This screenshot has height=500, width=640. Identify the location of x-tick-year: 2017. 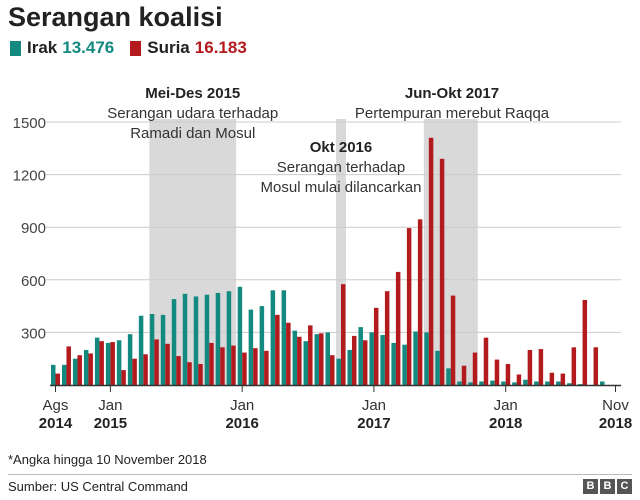
(373, 423).